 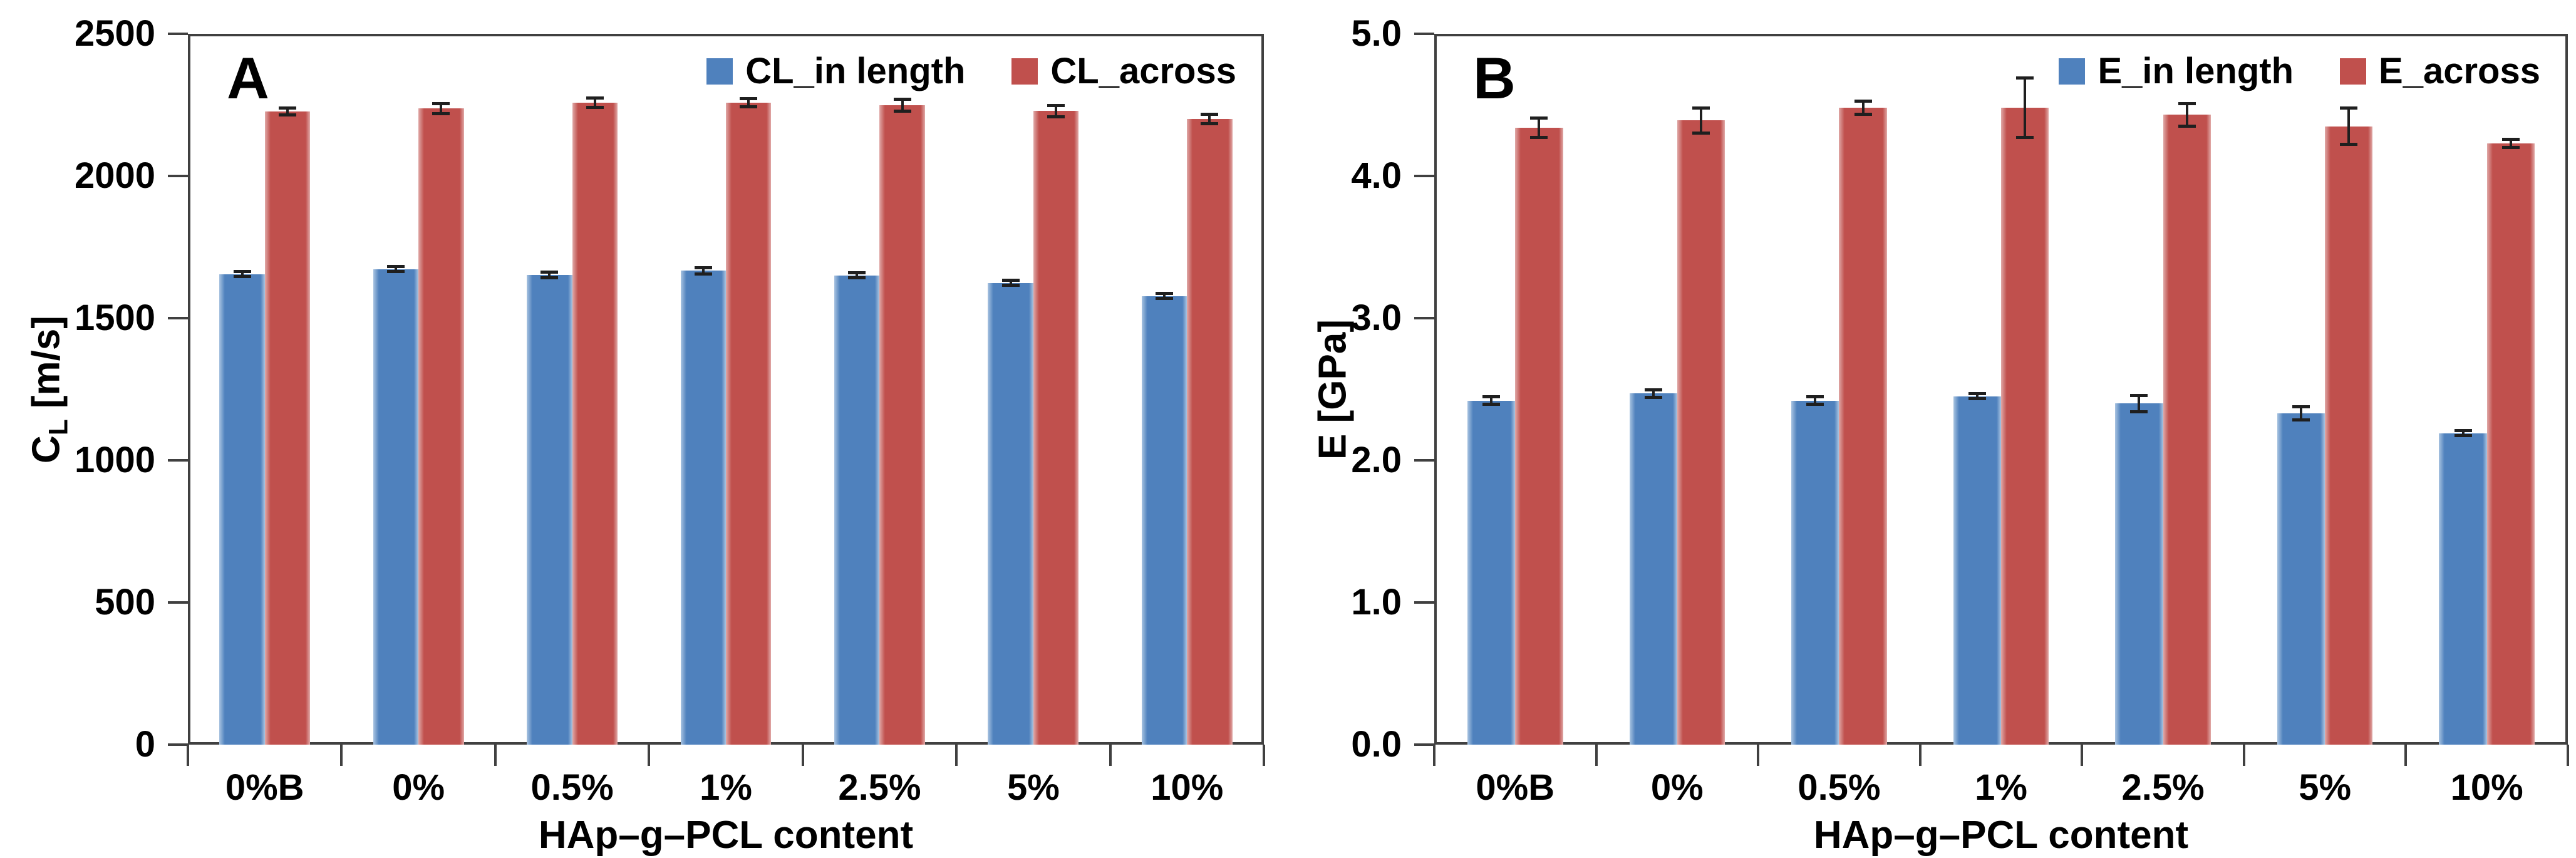 I want to click on x-category-label: 10%, so click(x=1187, y=787).